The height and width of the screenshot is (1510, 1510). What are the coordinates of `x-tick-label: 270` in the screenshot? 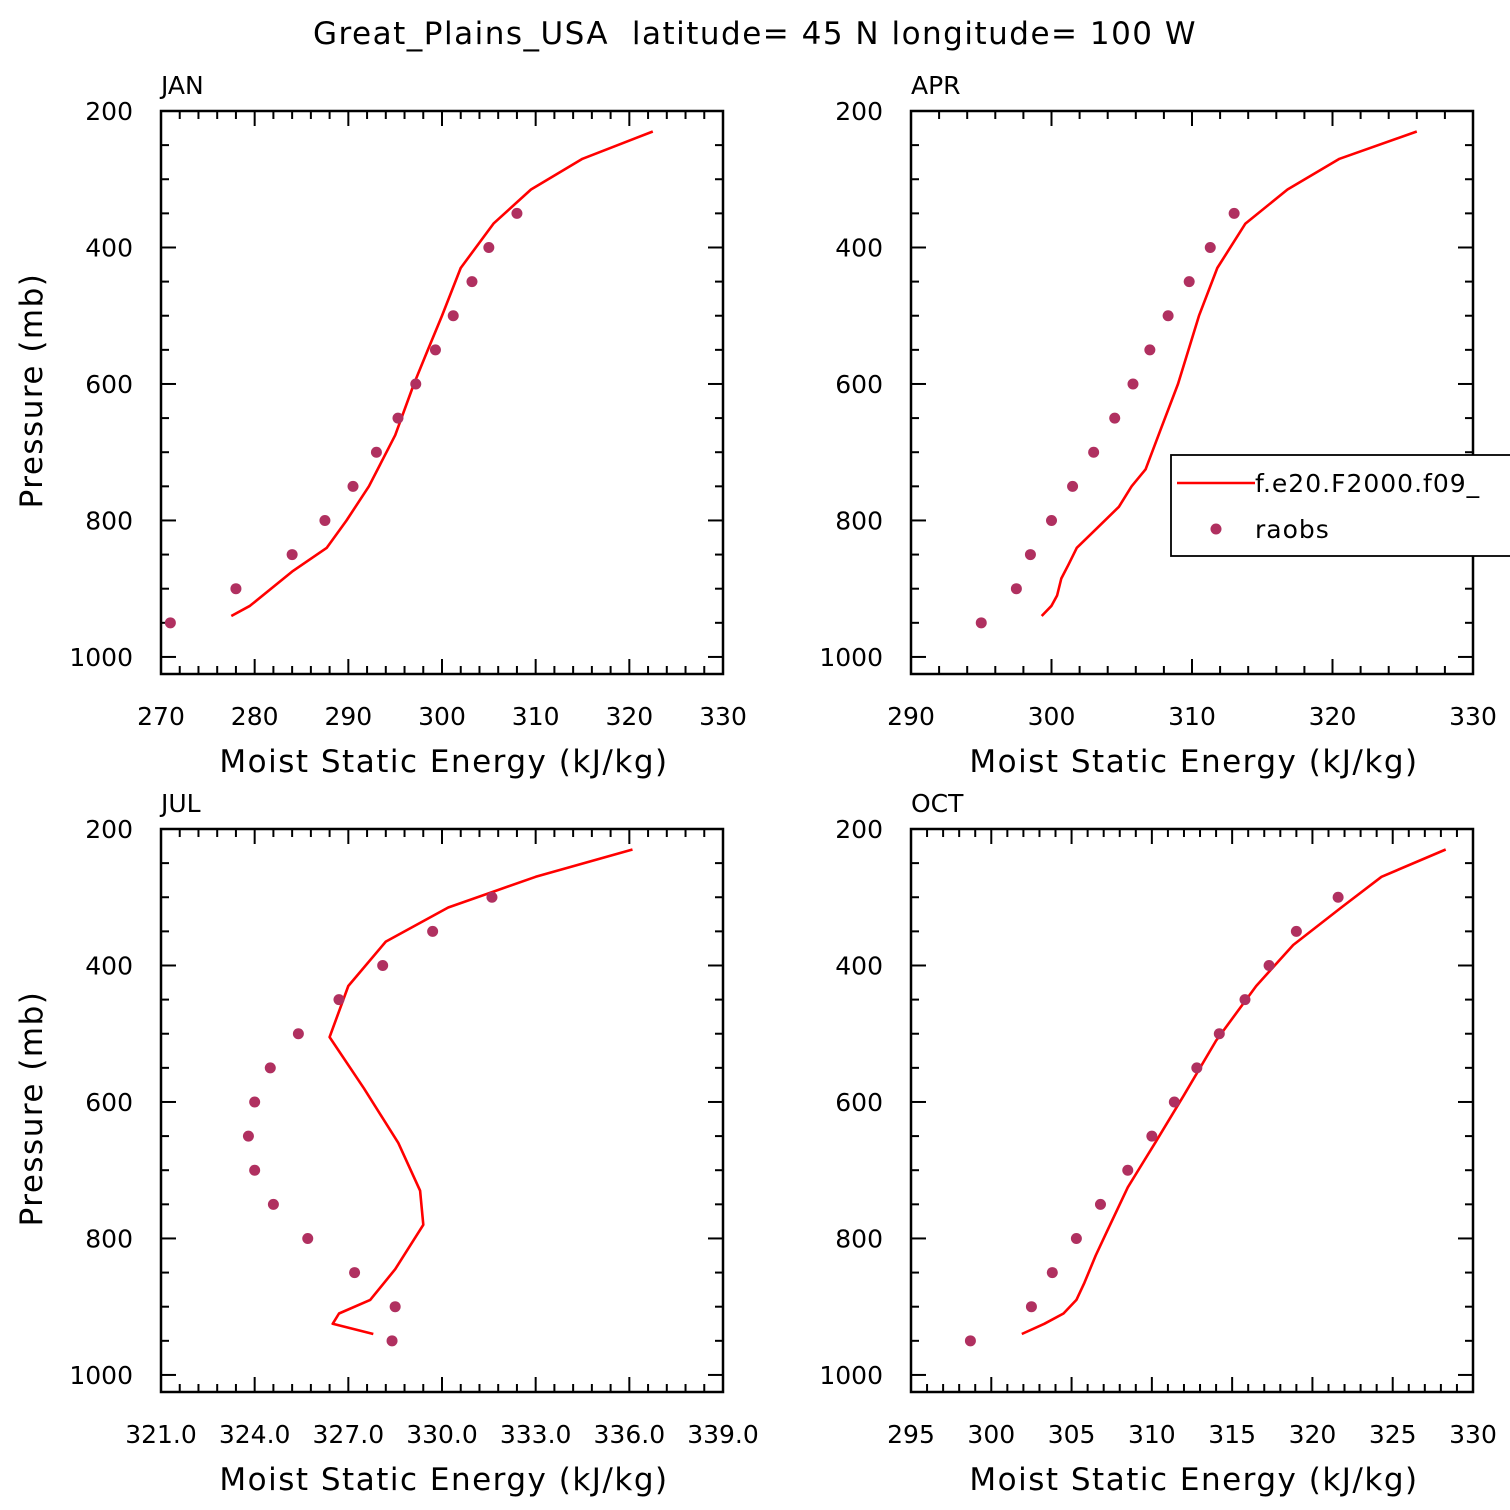 It's located at (161, 716).